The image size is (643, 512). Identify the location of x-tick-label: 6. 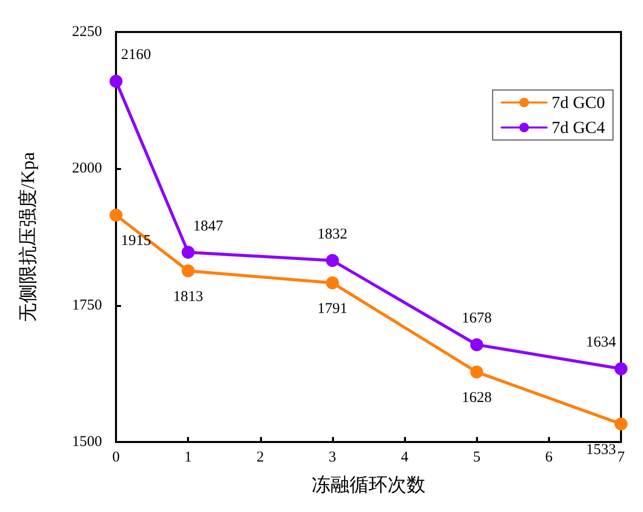
(549, 458).